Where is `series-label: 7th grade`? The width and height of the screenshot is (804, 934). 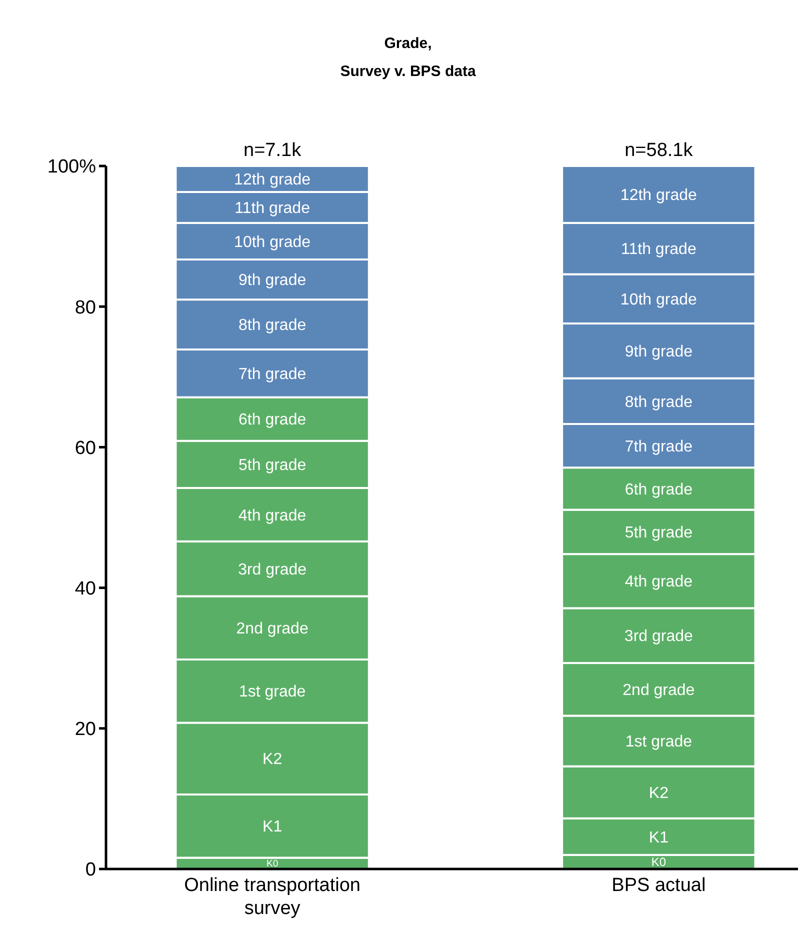 series-label: 7th grade is located at coordinates (658, 447).